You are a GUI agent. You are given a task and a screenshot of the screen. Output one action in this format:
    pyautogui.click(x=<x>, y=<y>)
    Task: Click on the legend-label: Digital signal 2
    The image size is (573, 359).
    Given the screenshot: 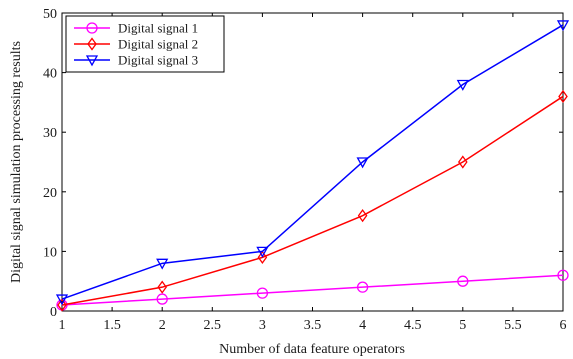 What is the action you would take?
    pyautogui.click(x=158, y=44)
    